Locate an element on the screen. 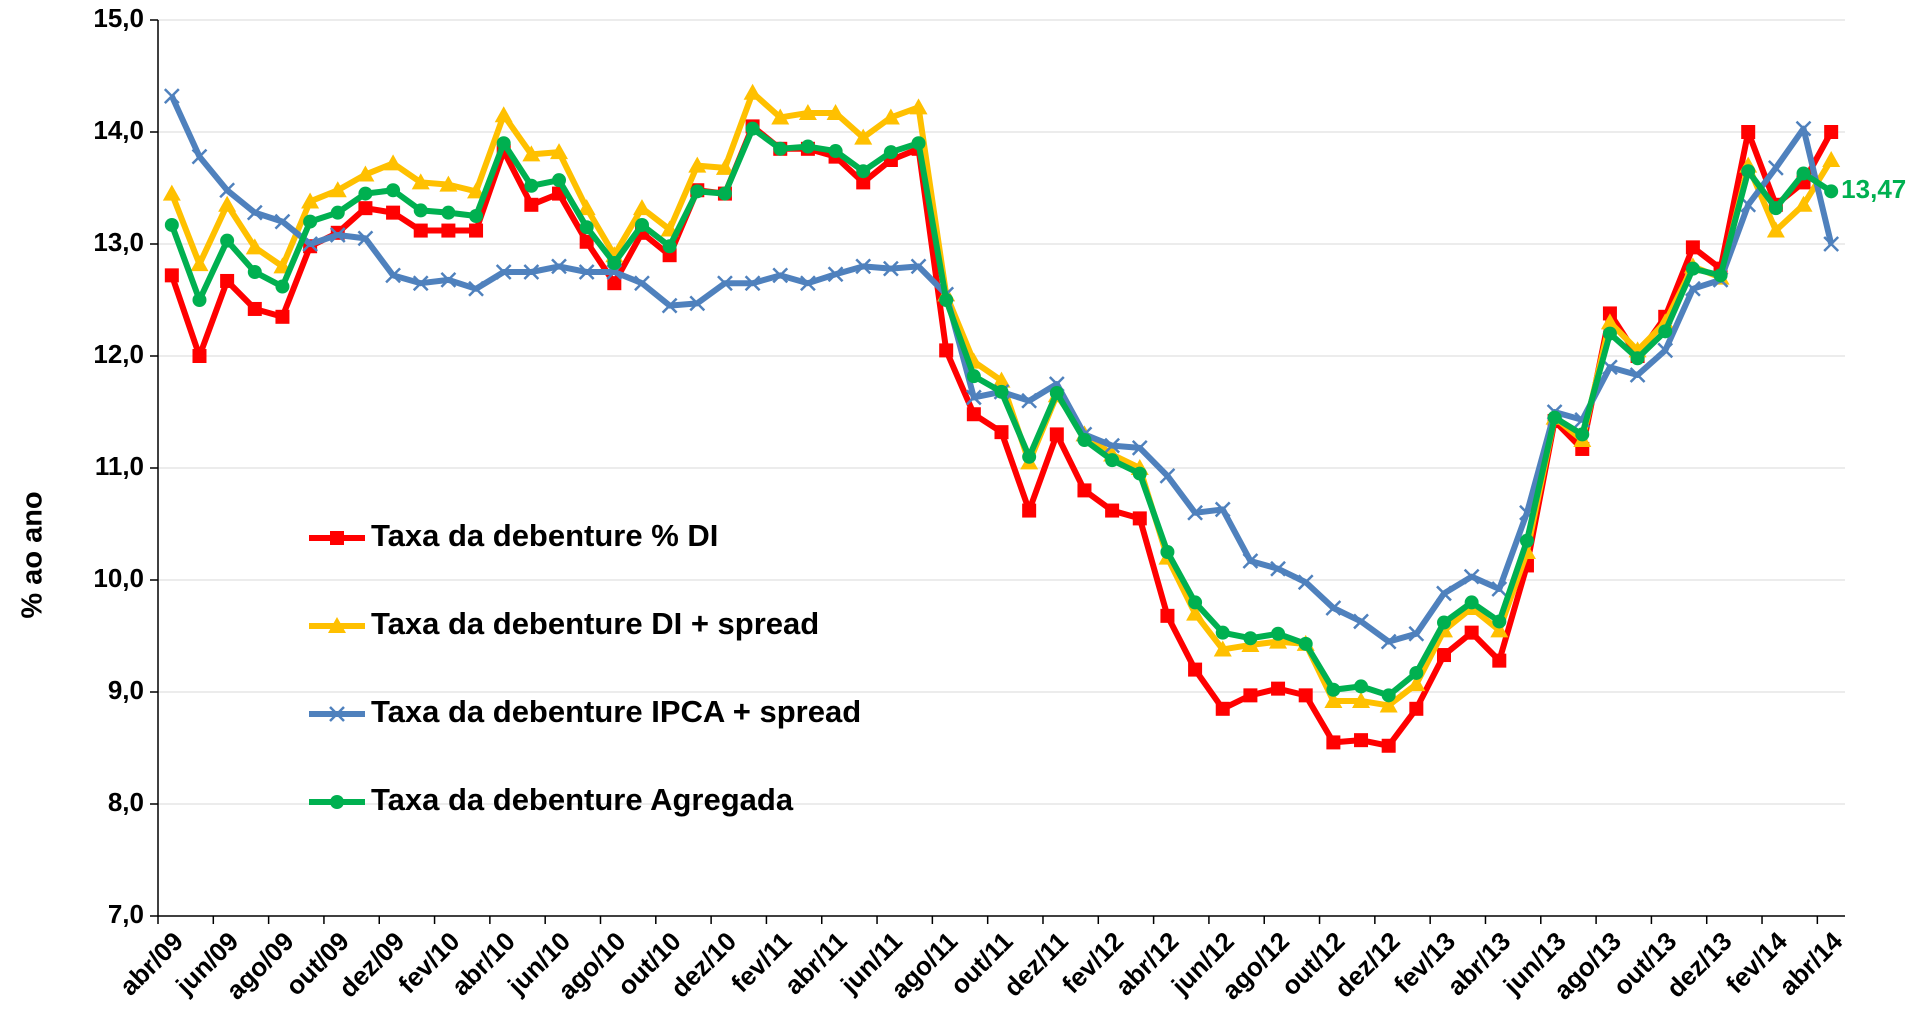  legend-label: Taxa da debenture DI + spread is located at coordinates (595, 623).